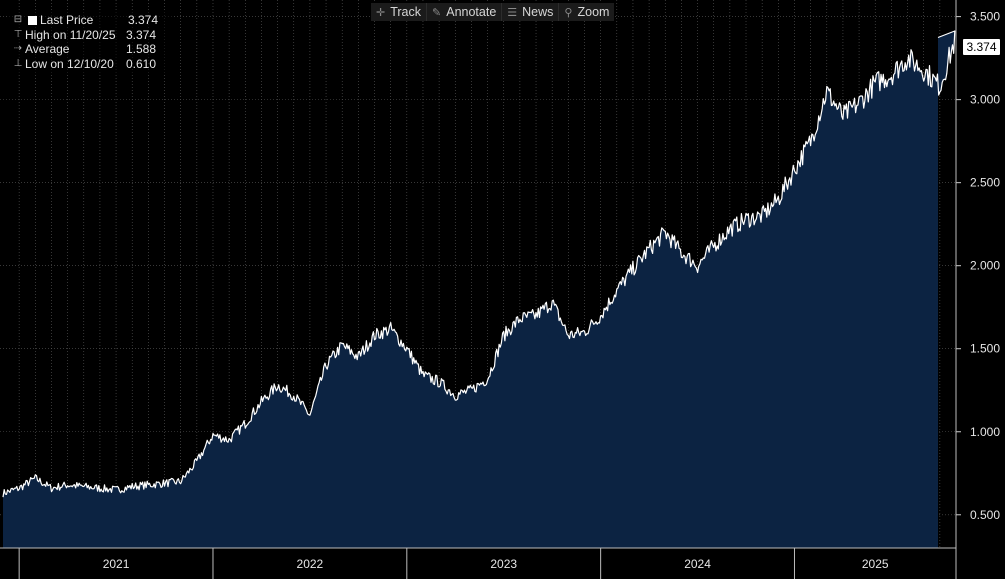 The height and width of the screenshot is (579, 1005). What do you see at coordinates (538, 12) in the screenshot?
I see `news-label: News` at bounding box center [538, 12].